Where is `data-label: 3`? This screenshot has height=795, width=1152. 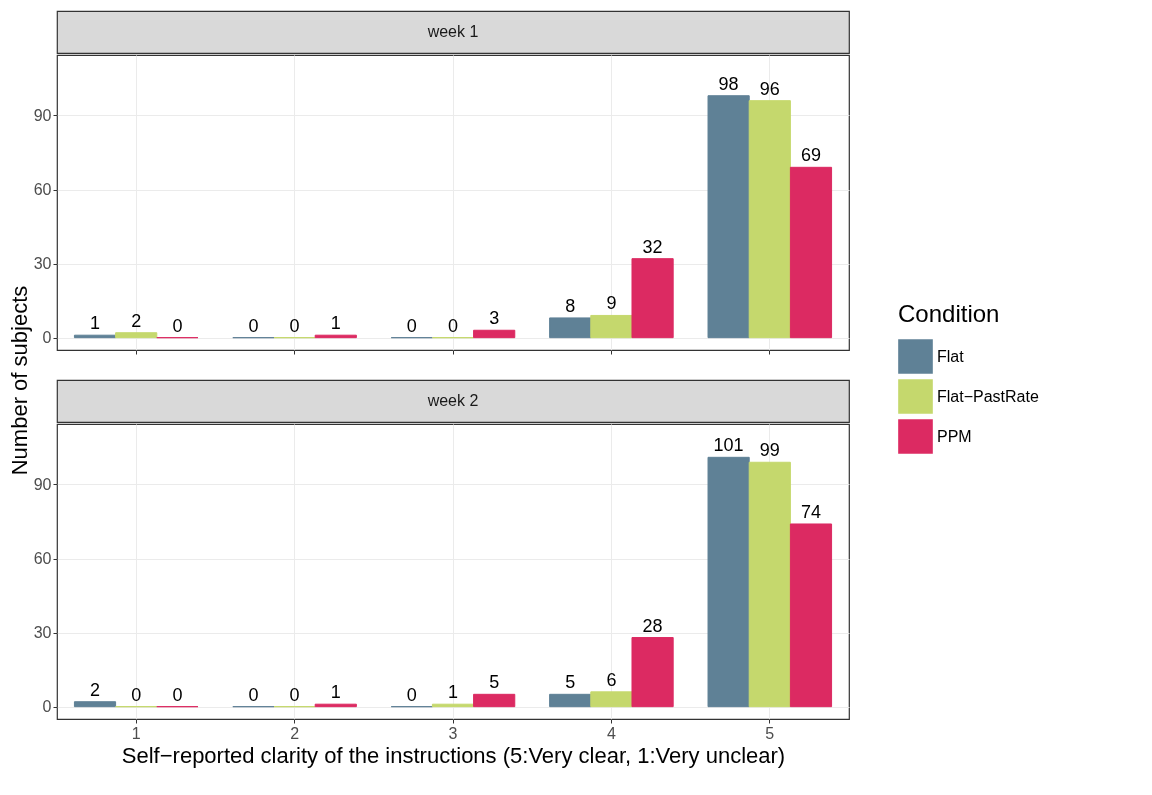
data-label: 3 is located at coordinates (494, 318).